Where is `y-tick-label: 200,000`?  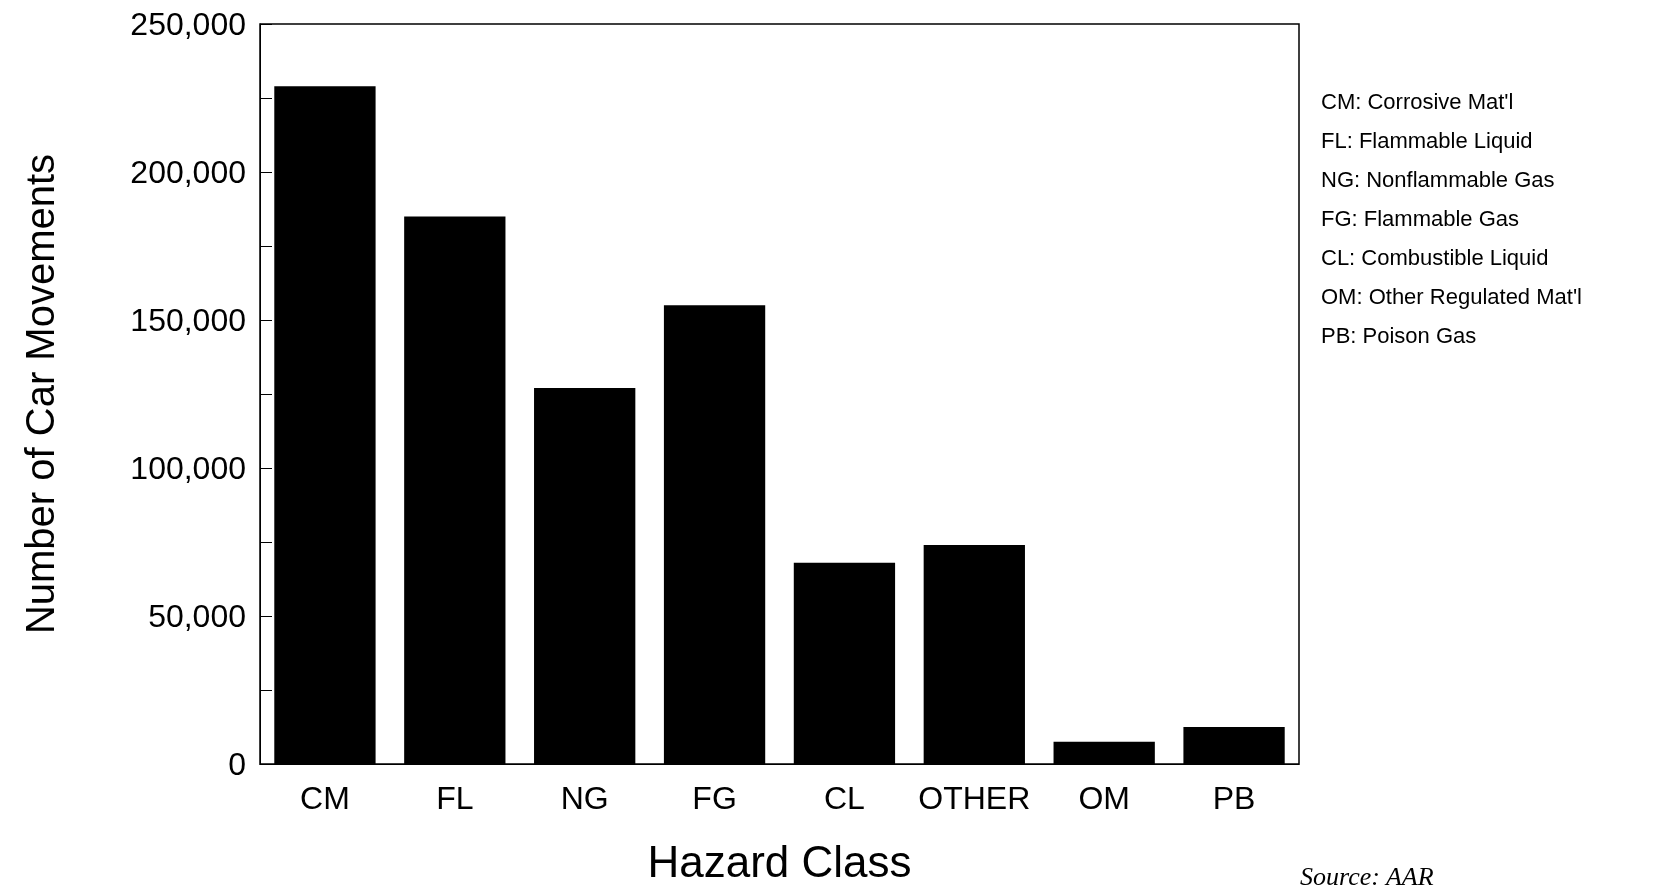
y-tick-label: 200,000 is located at coordinates (188, 172).